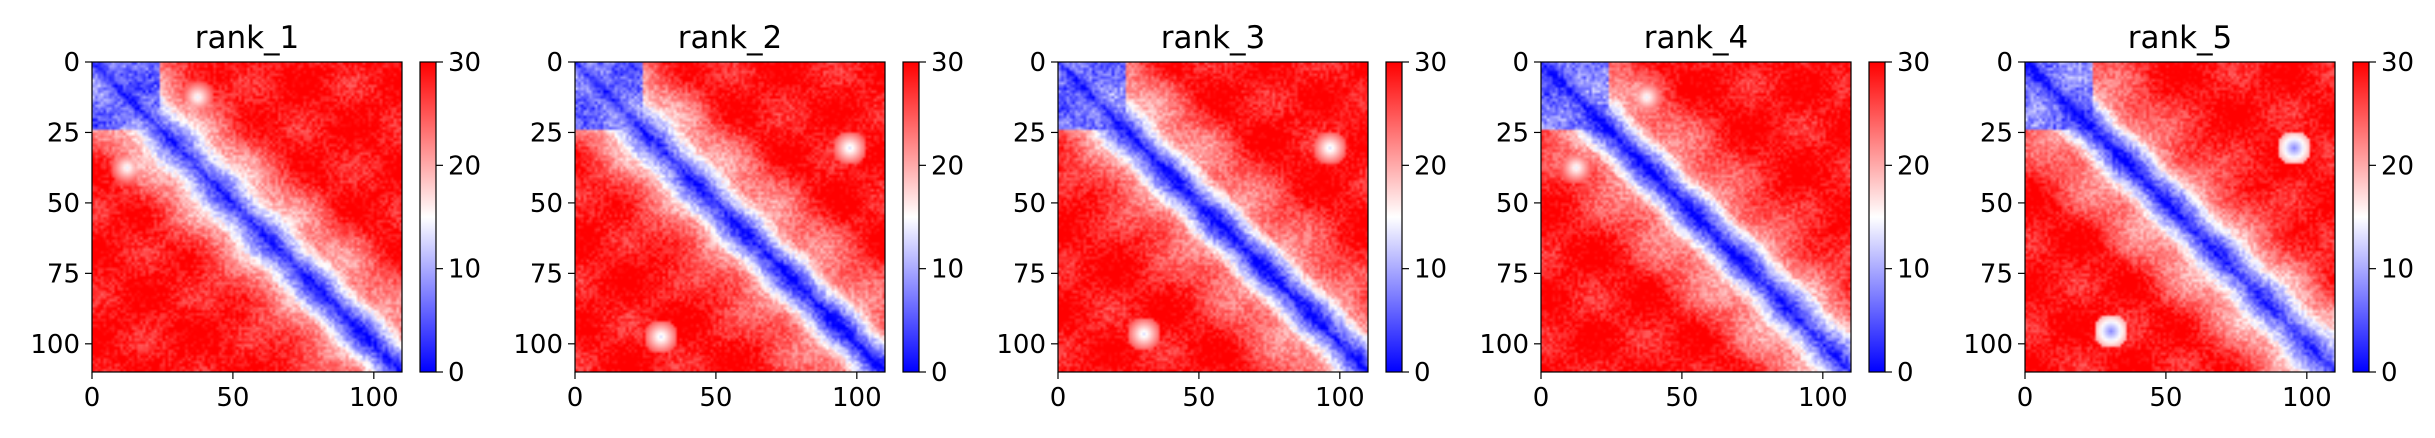 The image size is (2435, 438). What do you see at coordinates (730, 38) in the screenshot?
I see `panel-title: rank_2` at bounding box center [730, 38].